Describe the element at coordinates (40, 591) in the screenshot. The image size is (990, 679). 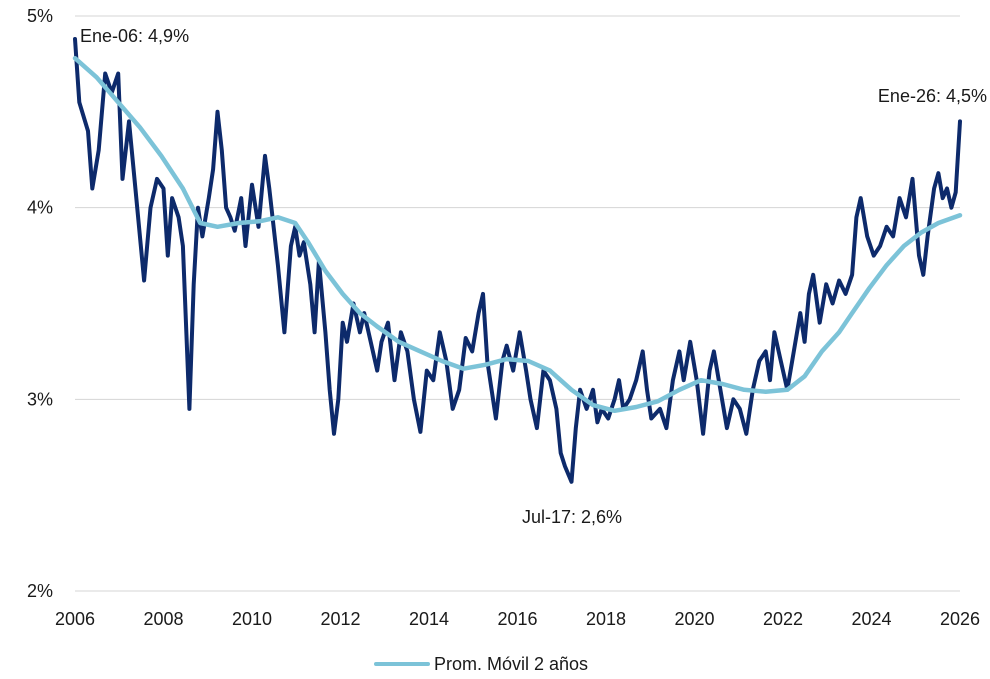
I see `y-tick-label: 2%` at that location.